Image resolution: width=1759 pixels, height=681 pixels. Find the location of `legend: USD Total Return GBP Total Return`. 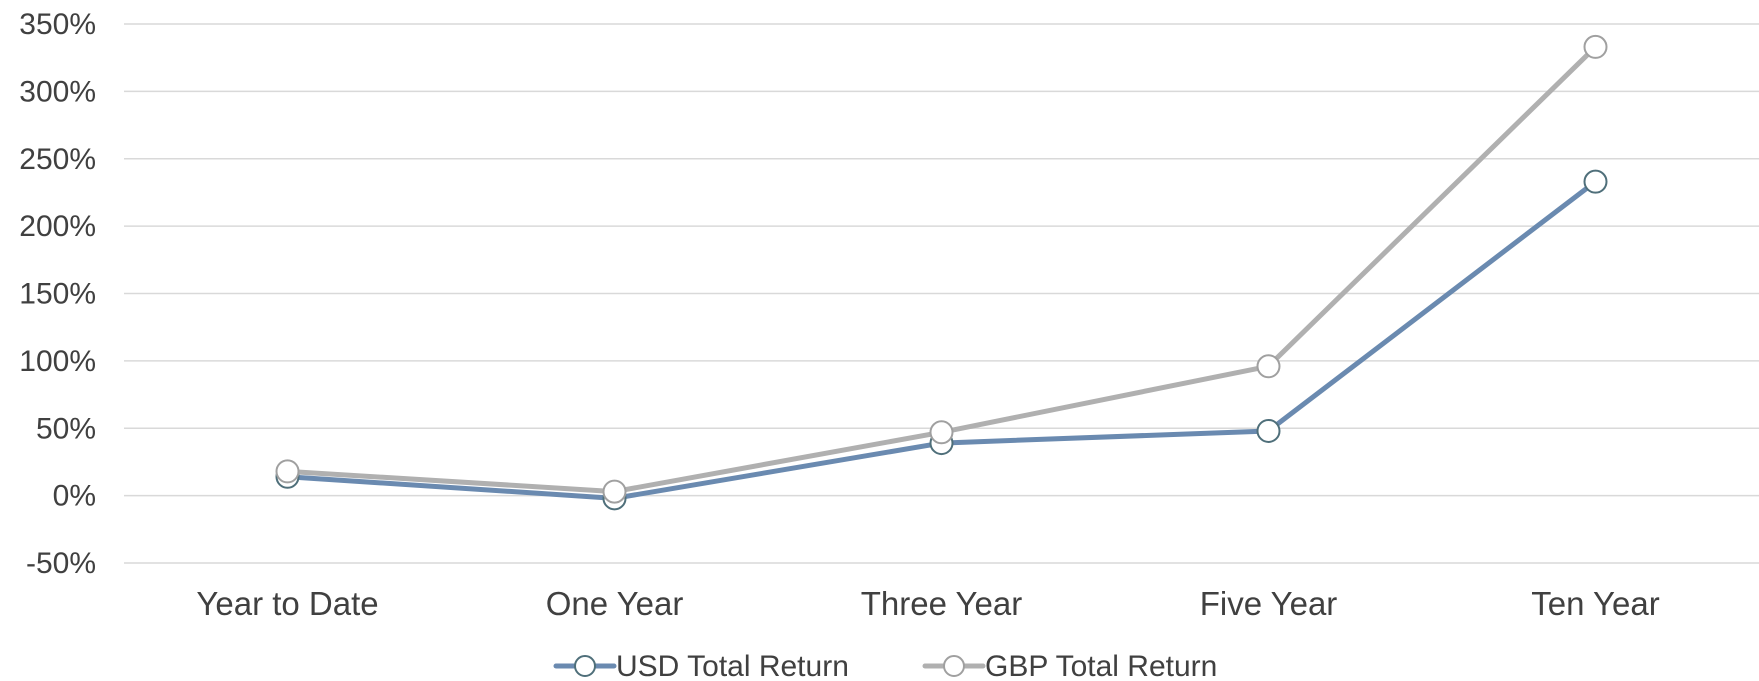

legend: USD Total Return GBP Total Return is located at coordinates (885, 665).